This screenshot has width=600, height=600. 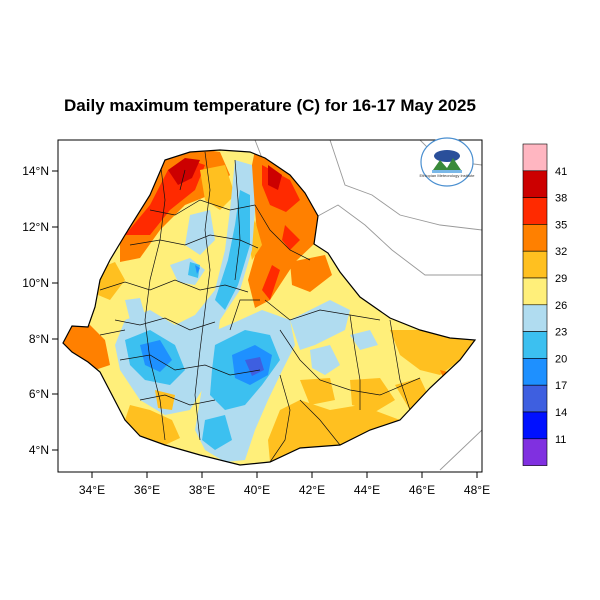 What do you see at coordinates (561, 172) in the screenshot?
I see `colorbar-label: 41` at bounding box center [561, 172].